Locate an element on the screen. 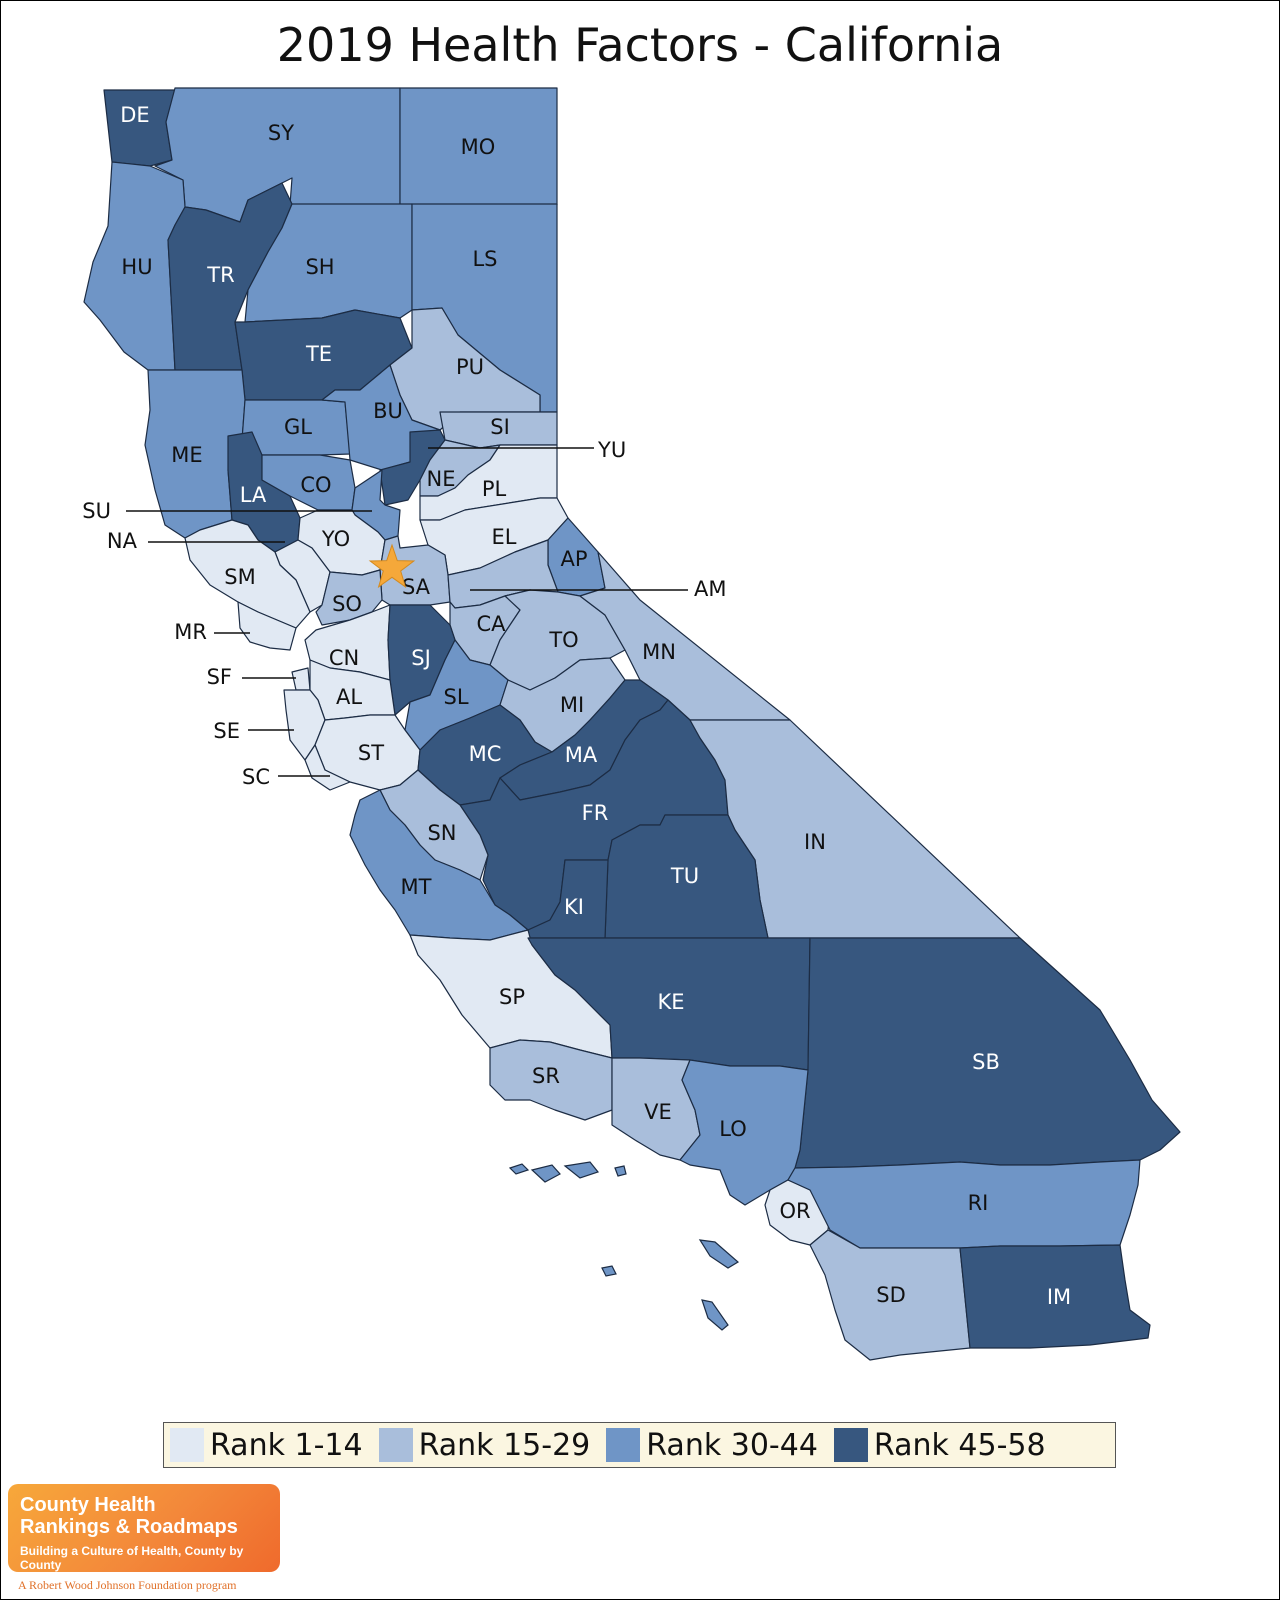 The image size is (1280, 1600). county-label-al: AL is located at coordinates (349, 697).